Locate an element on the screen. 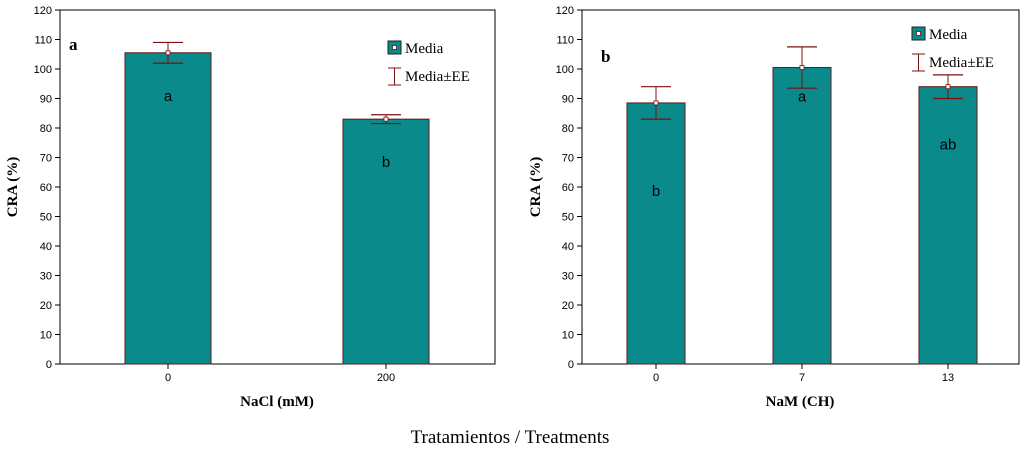  panel-label: a is located at coordinates (73, 44).